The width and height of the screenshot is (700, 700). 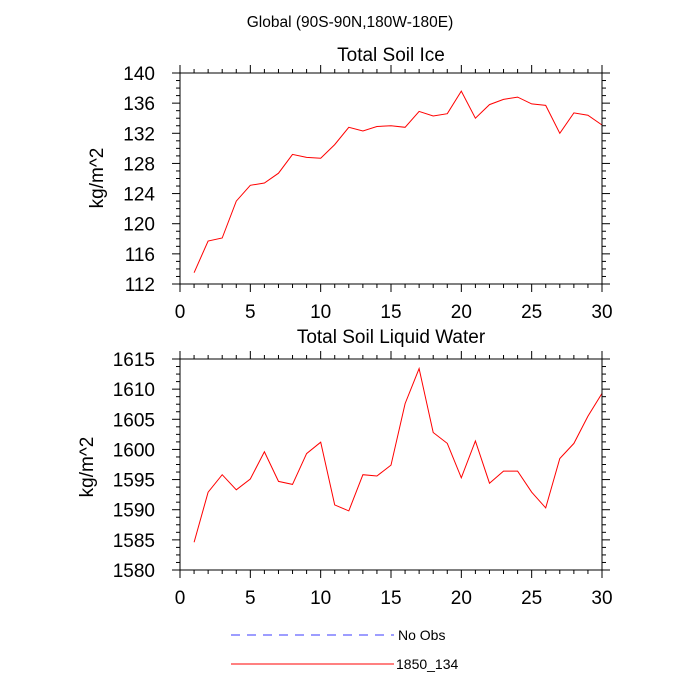 I want to click on legend-label-1850-134: 1850_134, so click(x=427, y=664).